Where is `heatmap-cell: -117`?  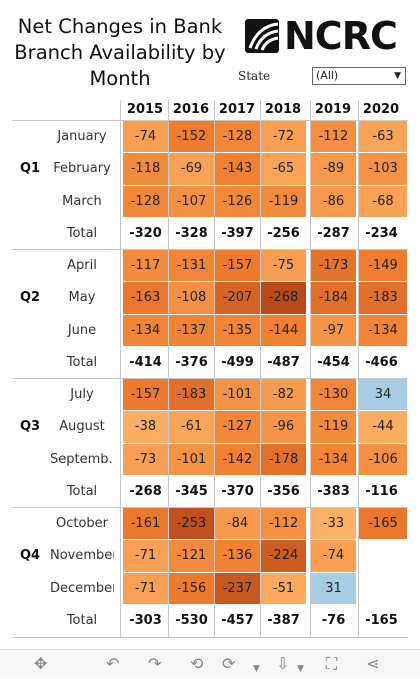 heatmap-cell: -117 is located at coordinates (145, 266).